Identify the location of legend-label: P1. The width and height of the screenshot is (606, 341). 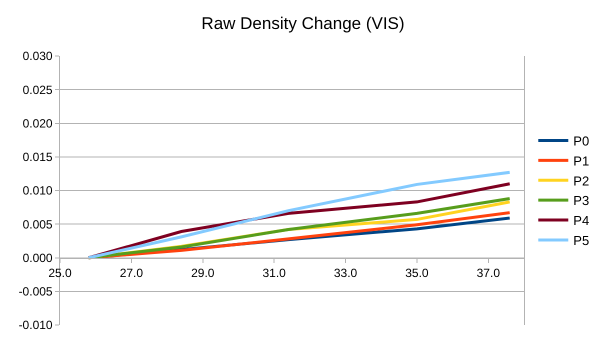
(581, 160).